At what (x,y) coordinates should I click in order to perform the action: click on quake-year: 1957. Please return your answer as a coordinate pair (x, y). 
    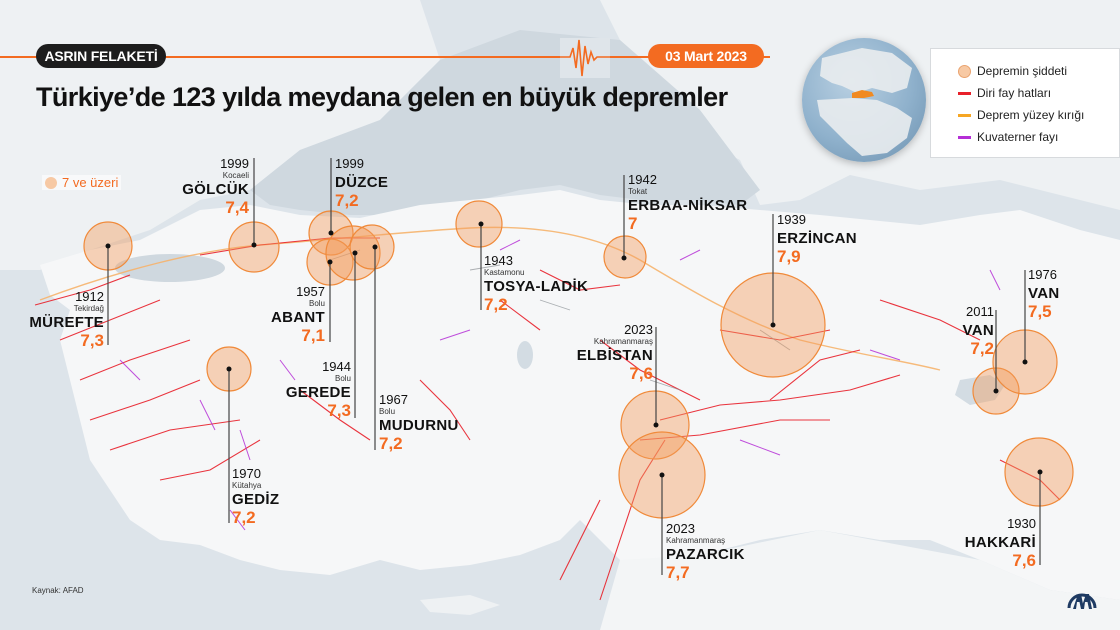
    Looking at the image, I should click on (310, 291).